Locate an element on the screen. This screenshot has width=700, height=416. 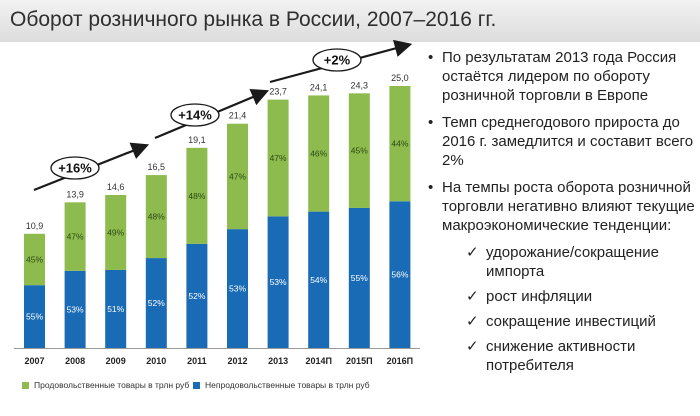
share-label-nonfood: 54% is located at coordinates (318, 280).